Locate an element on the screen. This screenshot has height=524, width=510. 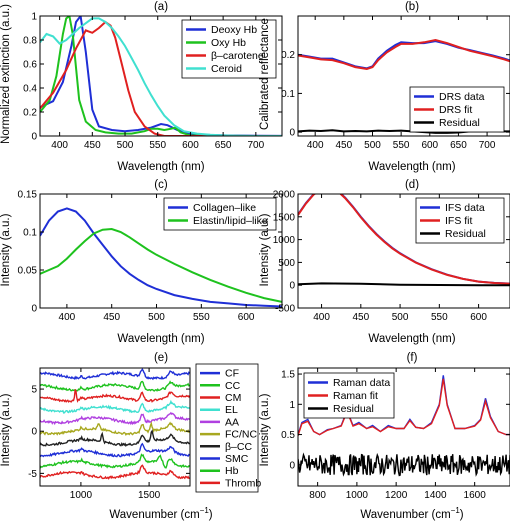
plot-frame-c is located at coordinates (161, 251).